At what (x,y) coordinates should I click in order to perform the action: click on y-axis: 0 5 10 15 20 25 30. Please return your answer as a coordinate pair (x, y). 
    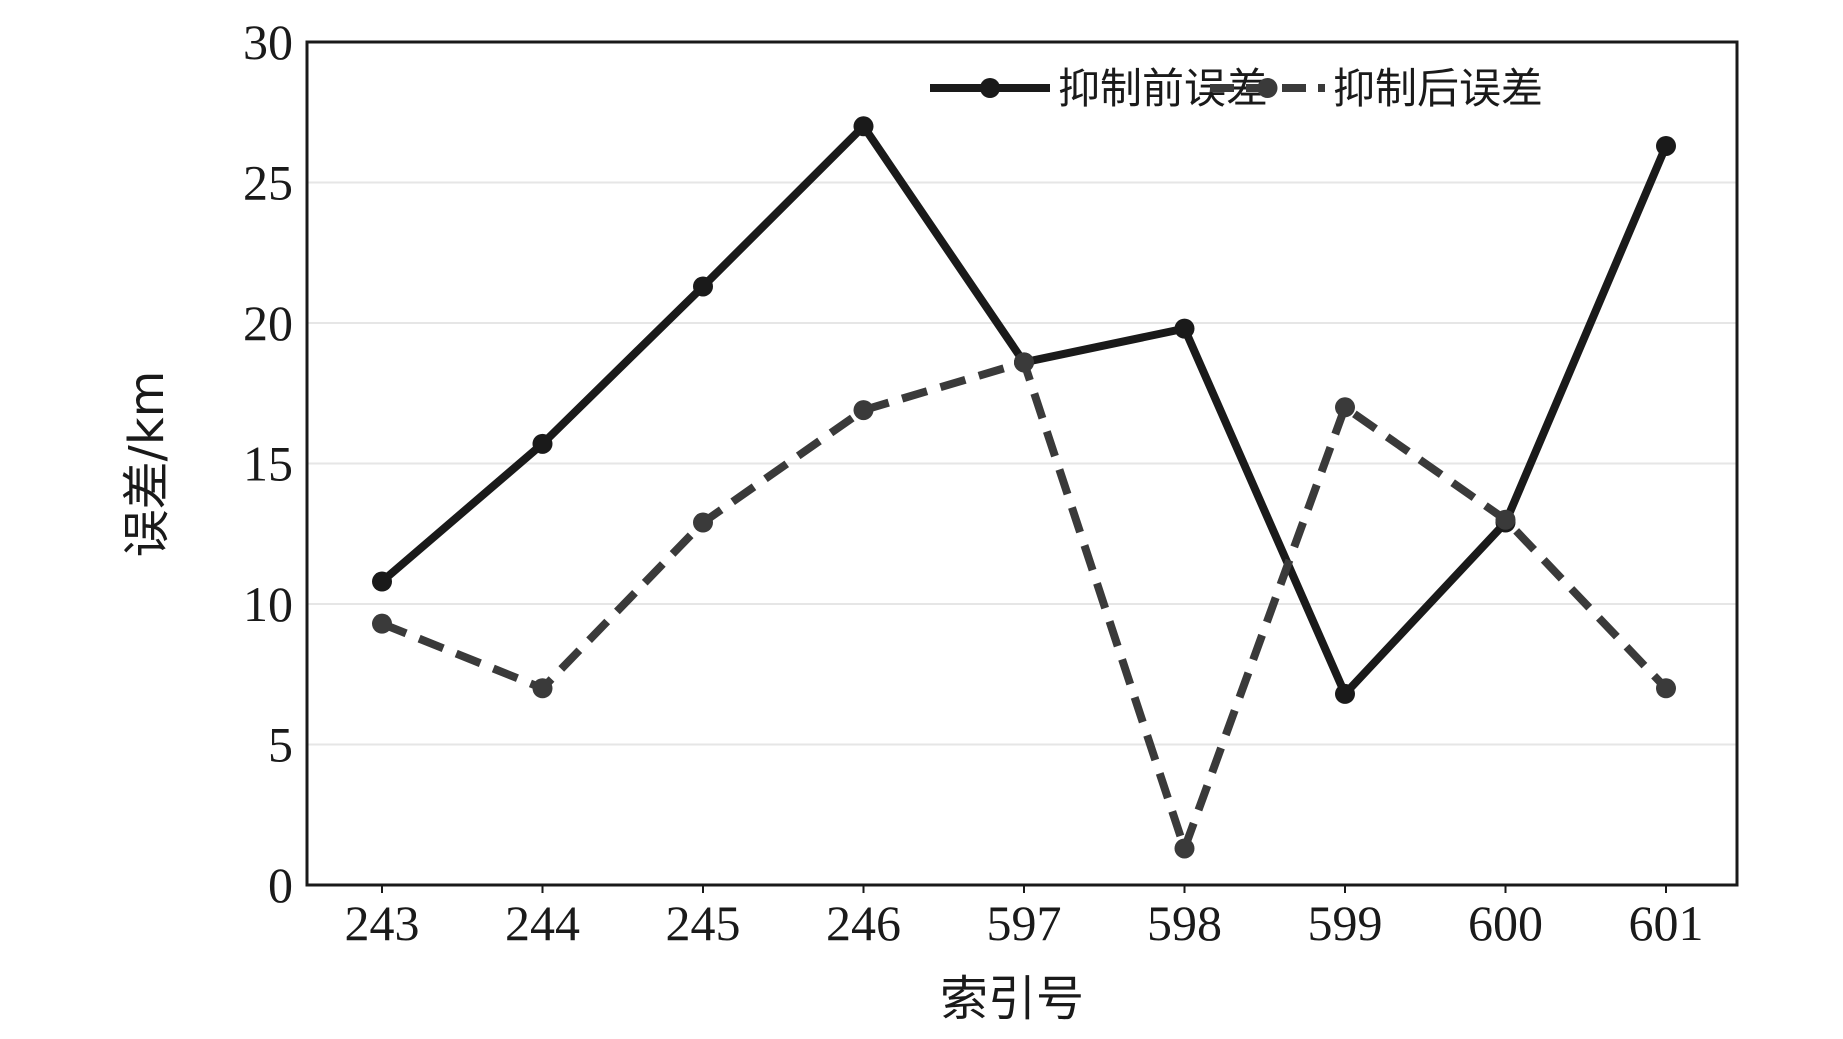
    Looking at the image, I should click on (268, 463).